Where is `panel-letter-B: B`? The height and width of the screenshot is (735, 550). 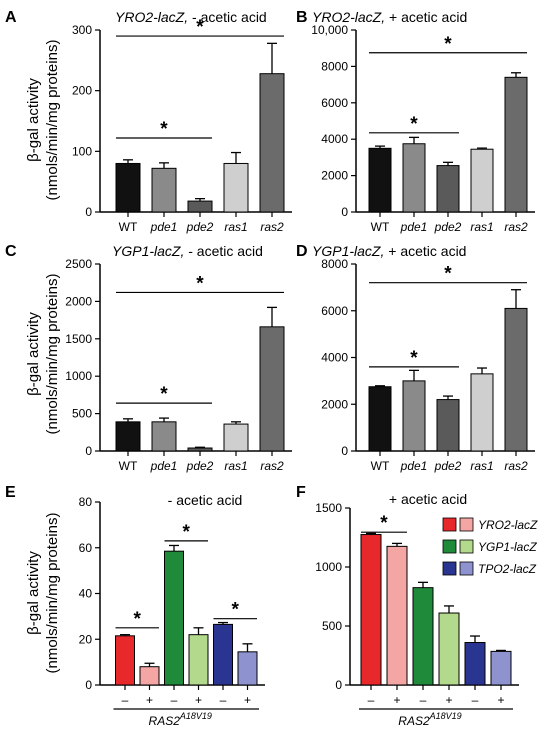
panel-letter-B: B is located at coordinates (302, 17).